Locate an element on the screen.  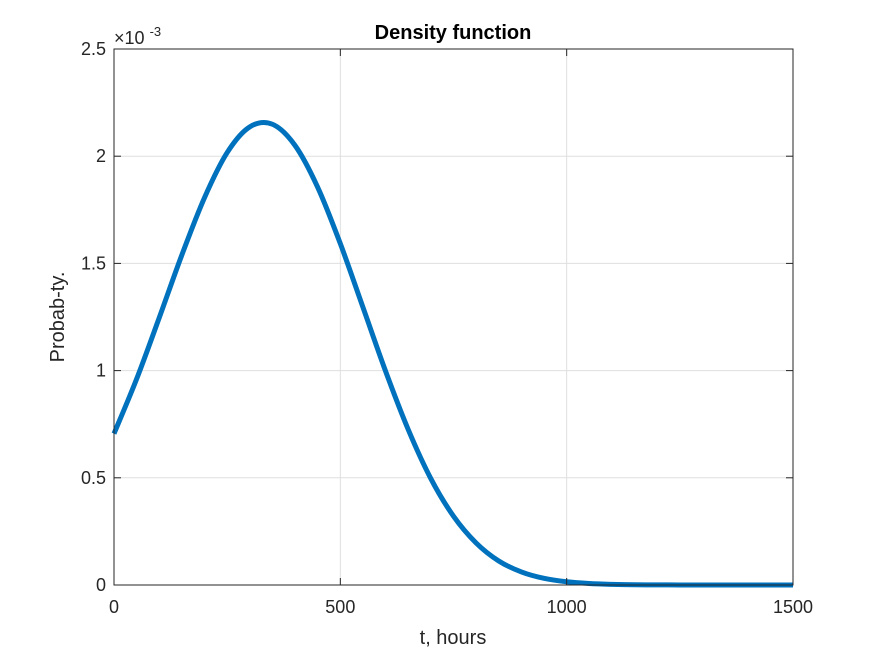
y-tick-label: 2.5 is located at coordinates (93, 49).